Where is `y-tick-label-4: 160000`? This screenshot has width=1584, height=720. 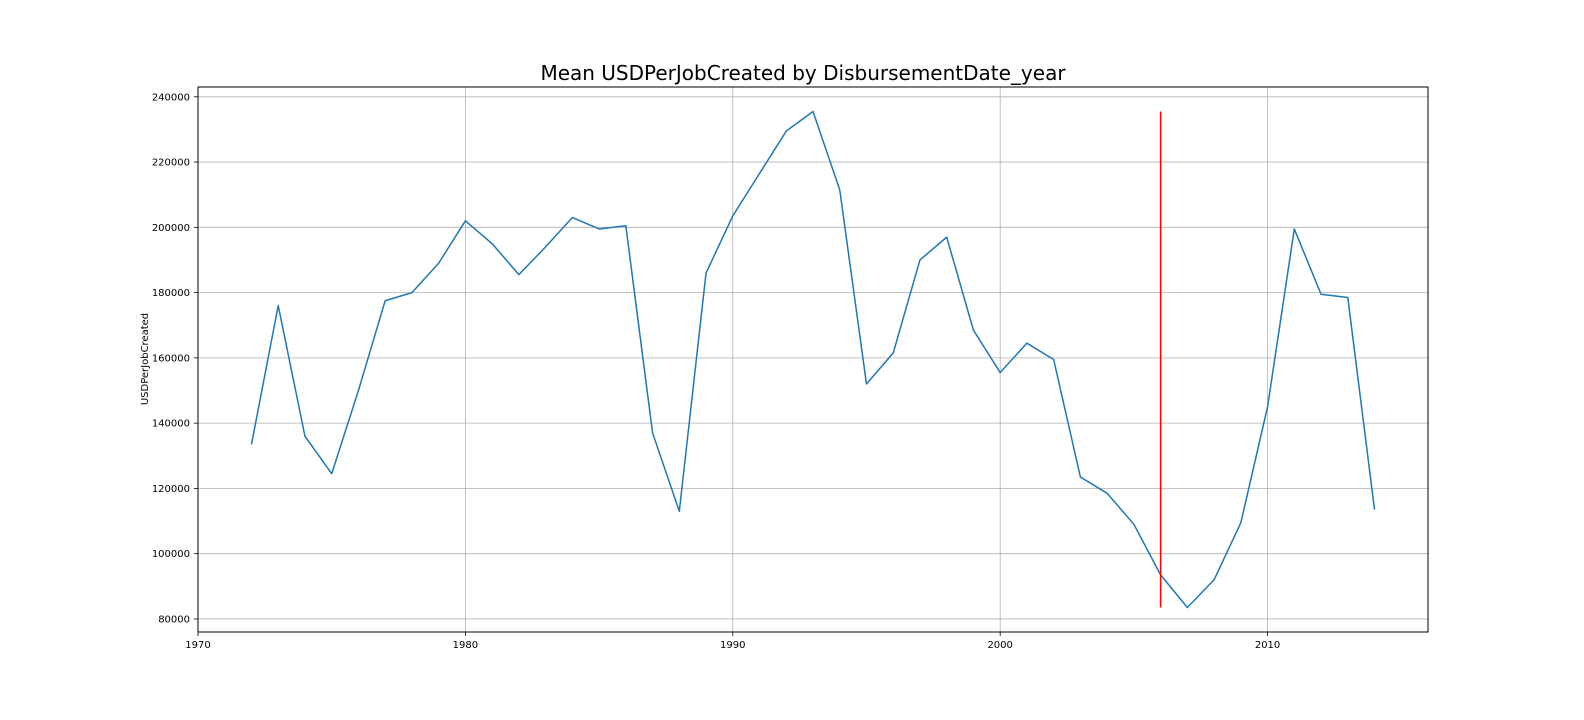 y-tick-label-4: 160000 is located at coordinates (171, 358).